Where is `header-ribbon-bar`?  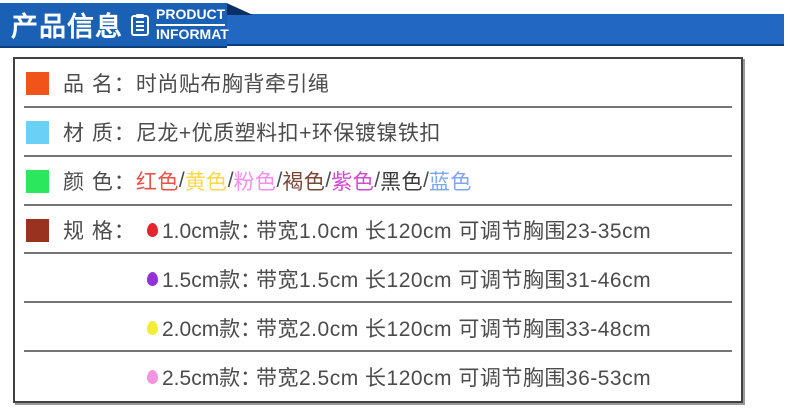
header-ribbon-bar is located at coordinates (498, 30).